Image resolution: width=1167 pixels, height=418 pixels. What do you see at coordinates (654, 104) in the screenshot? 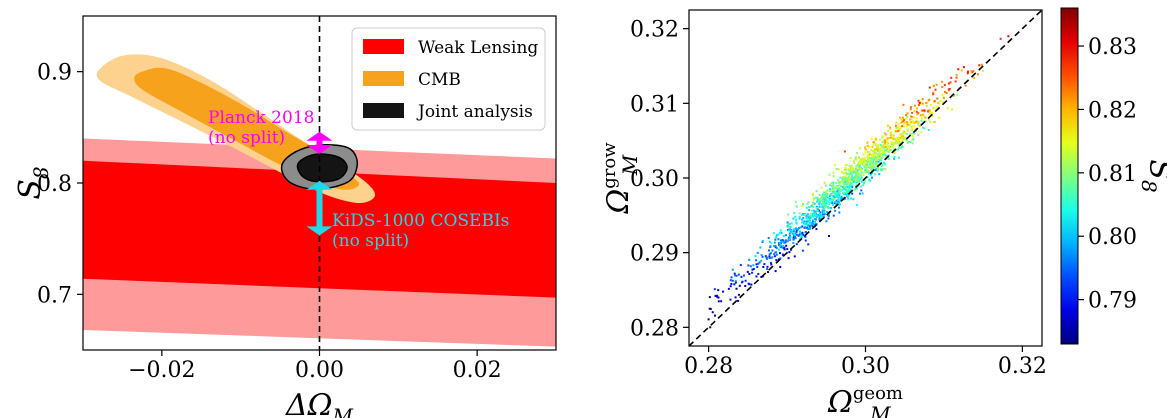
I see `right-y-tick-label: 0.31` at bounding box center [654, 104].